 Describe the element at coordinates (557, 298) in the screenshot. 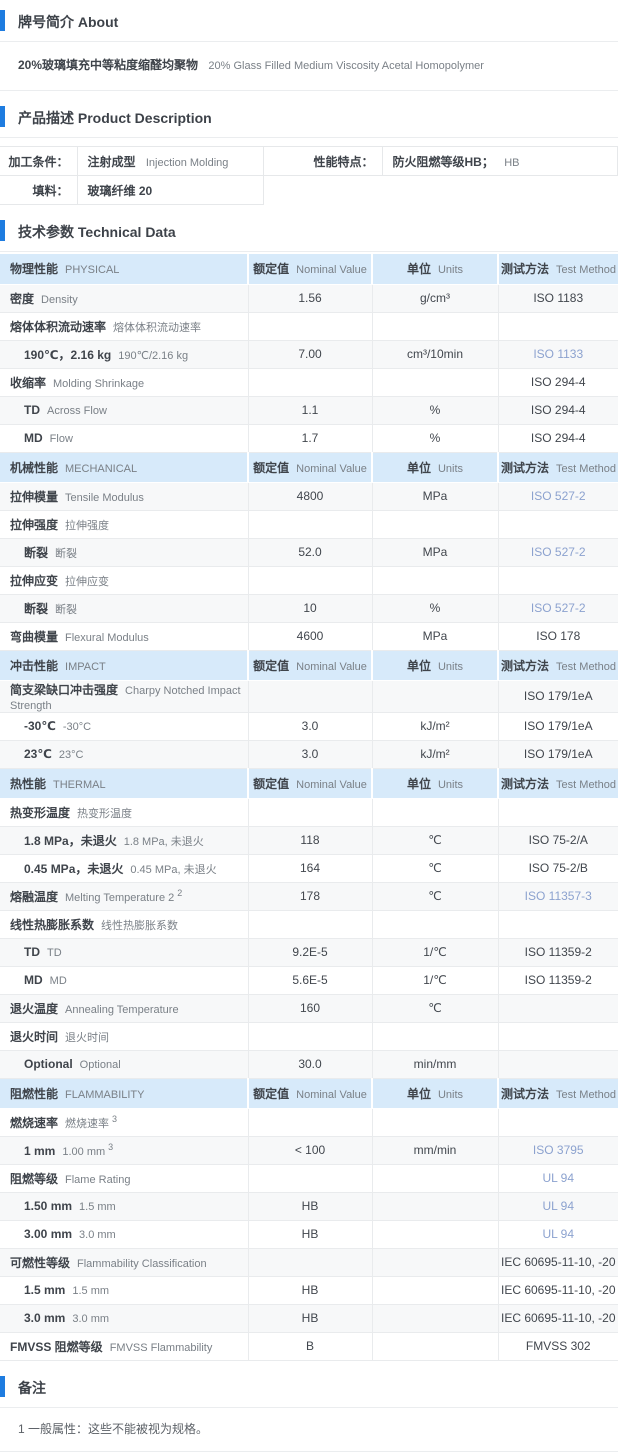

I see `test-method-cell: ISO 1183` at that location.